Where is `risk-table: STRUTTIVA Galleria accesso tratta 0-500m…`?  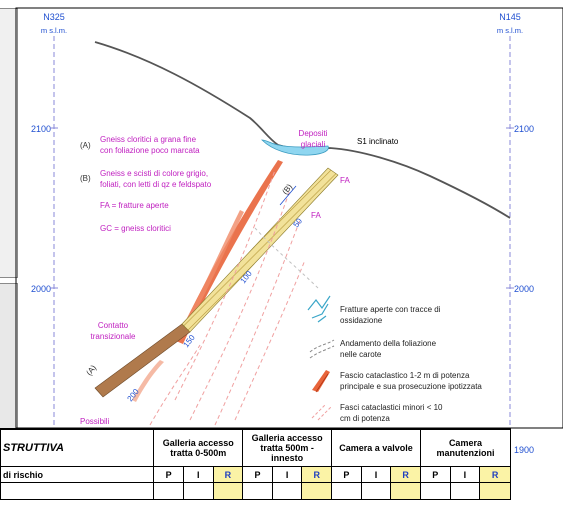 risk-table: STRUTTIVA Galleria accesso tratta 0-500m… is located at coordinates (256, 466).